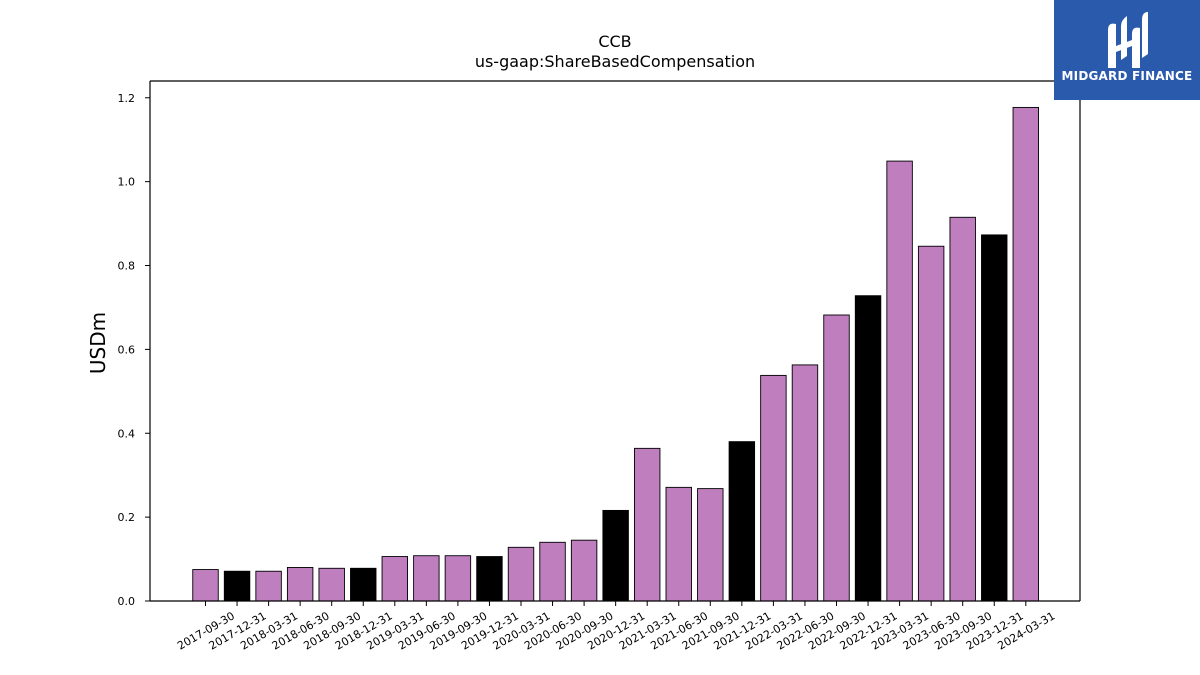 This screenshot has height=675, width=1200. I want to click on y-tick-label: 0.8, so click(127, 266).